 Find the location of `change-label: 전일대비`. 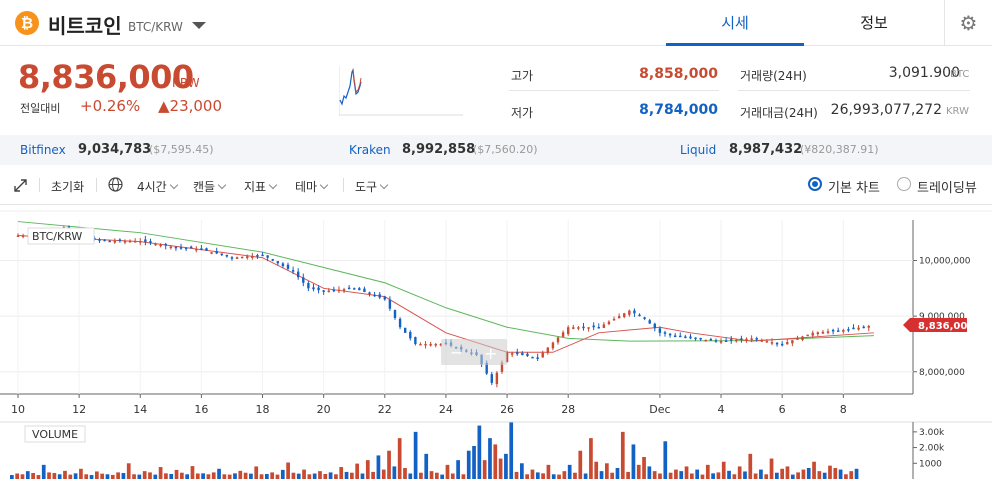

change-label: 전일대비 is located at coordinates (40, 108).